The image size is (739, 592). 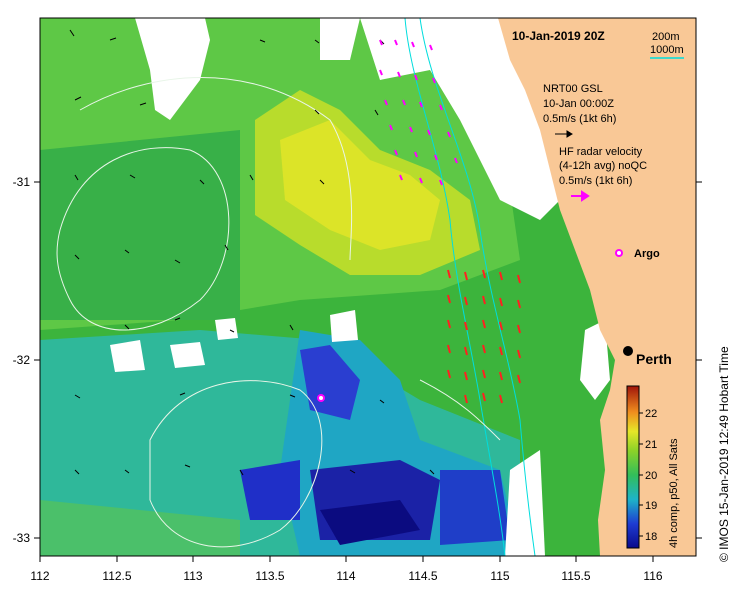 What do you see at coordinates (633, 467) in the screenshot?
I see `colorbar` at bounding box center [633, 467].